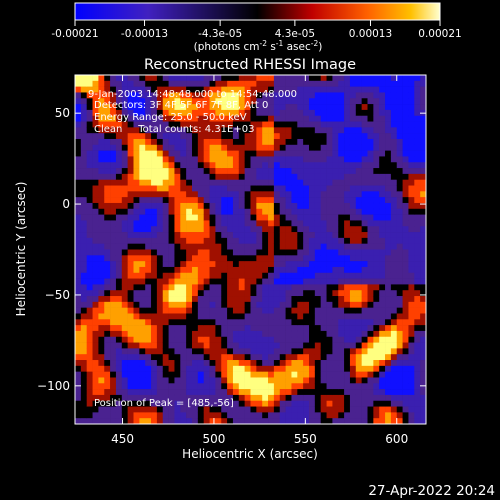 The image size is (500, 500). I want to click on colorbar-units: (photons cm-2 s-1 asec-2), so click(258, 46).